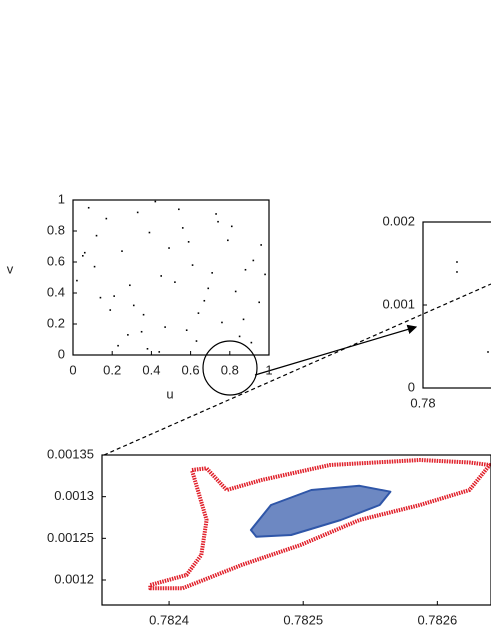  Describe the element at coordinates (268, 369) in the screenshot. I see `x-tick-label: 1` at that location.